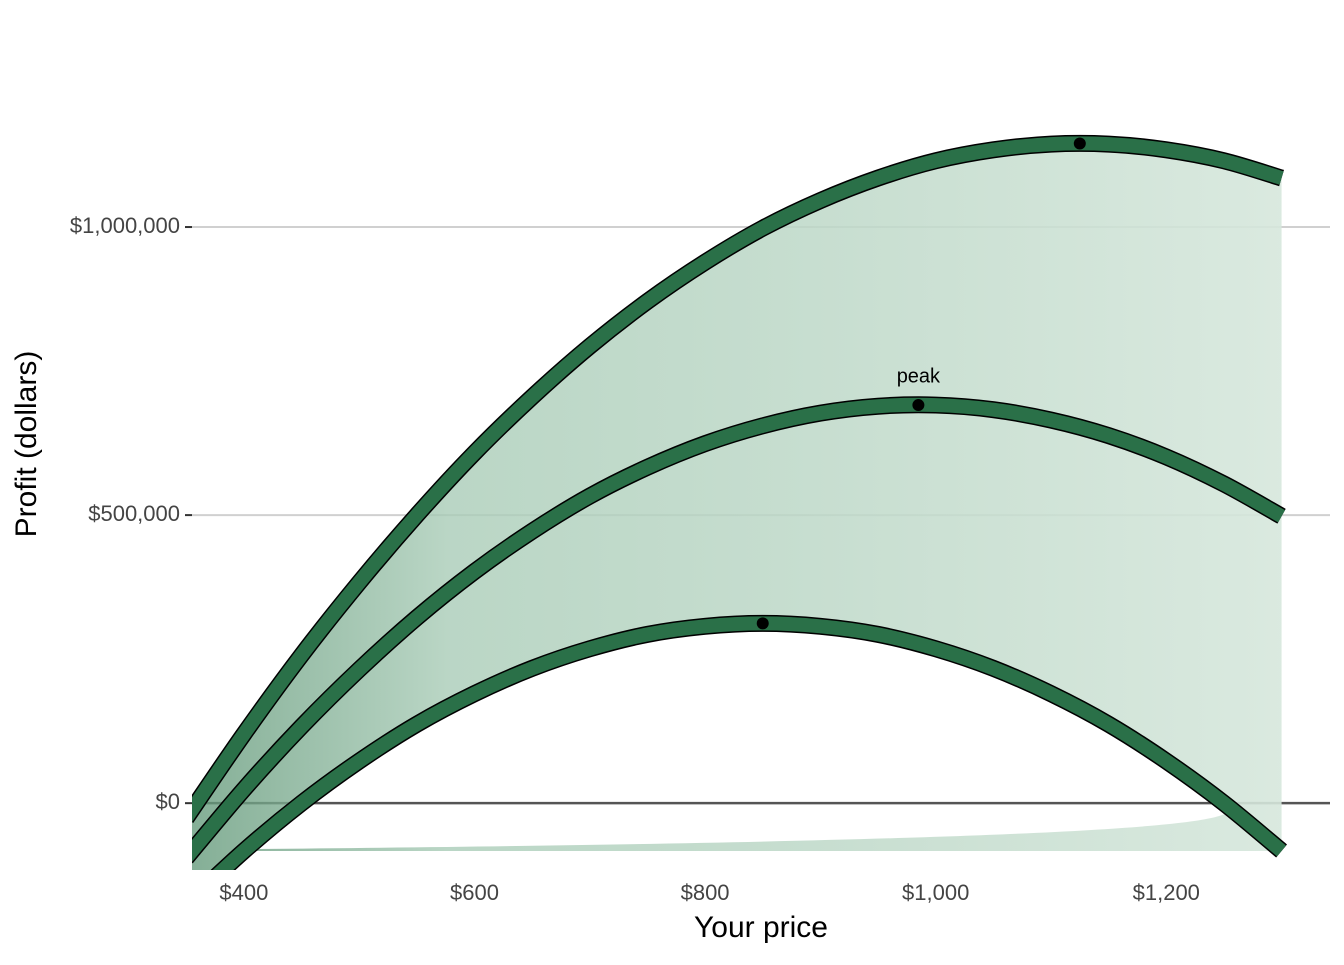  I want to click on y-axis-title: Profit (dollars), so click(26, 444).